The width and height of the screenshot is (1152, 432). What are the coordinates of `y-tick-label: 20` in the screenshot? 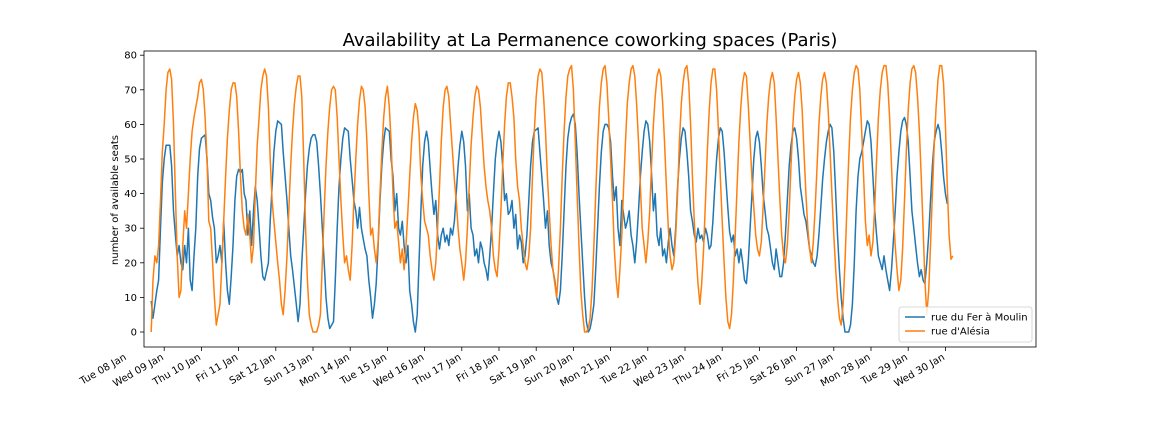 It's located at (130, 263).